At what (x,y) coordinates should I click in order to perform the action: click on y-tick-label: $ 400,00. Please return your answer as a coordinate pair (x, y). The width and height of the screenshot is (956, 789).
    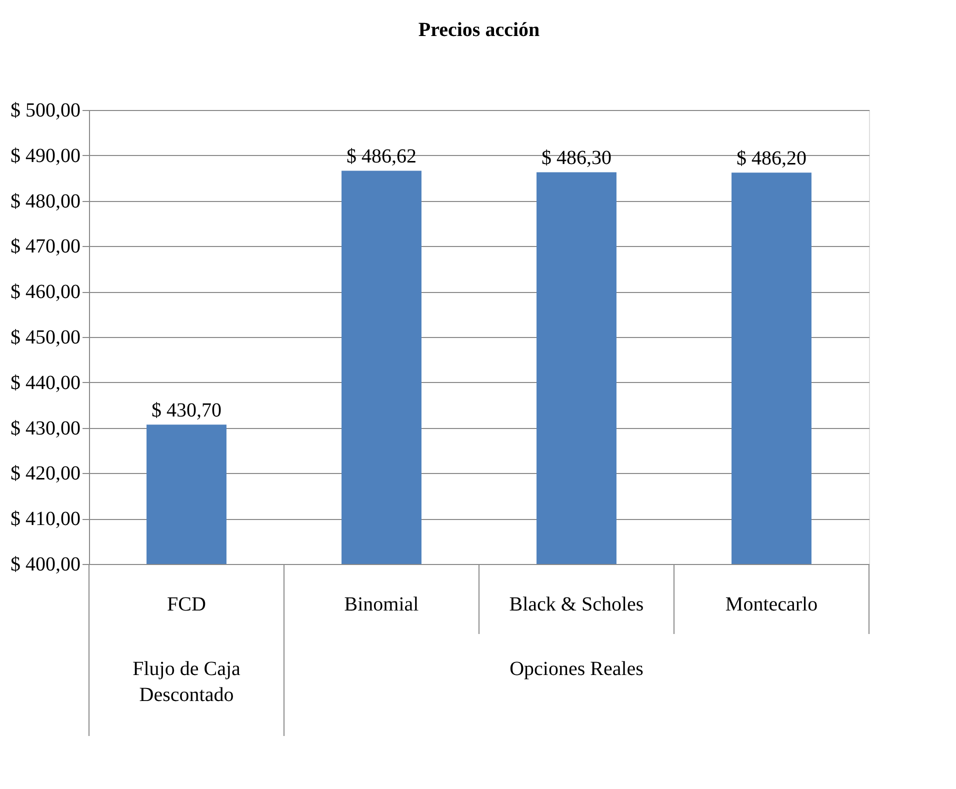
    Looking at the image, I should click on (45, 565).